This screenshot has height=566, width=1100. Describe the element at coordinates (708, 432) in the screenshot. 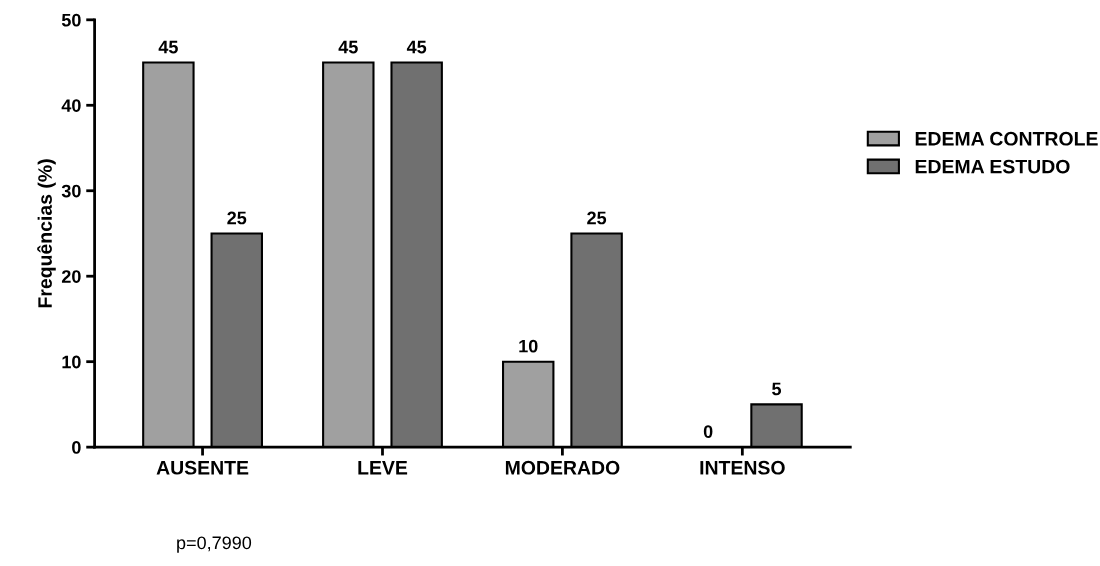

I see `data-label: 0` at that location.